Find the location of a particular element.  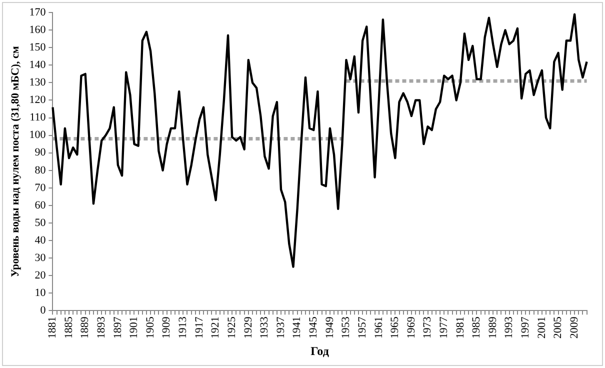

y-tick-label: 60 is located at coordinates (40, 205).